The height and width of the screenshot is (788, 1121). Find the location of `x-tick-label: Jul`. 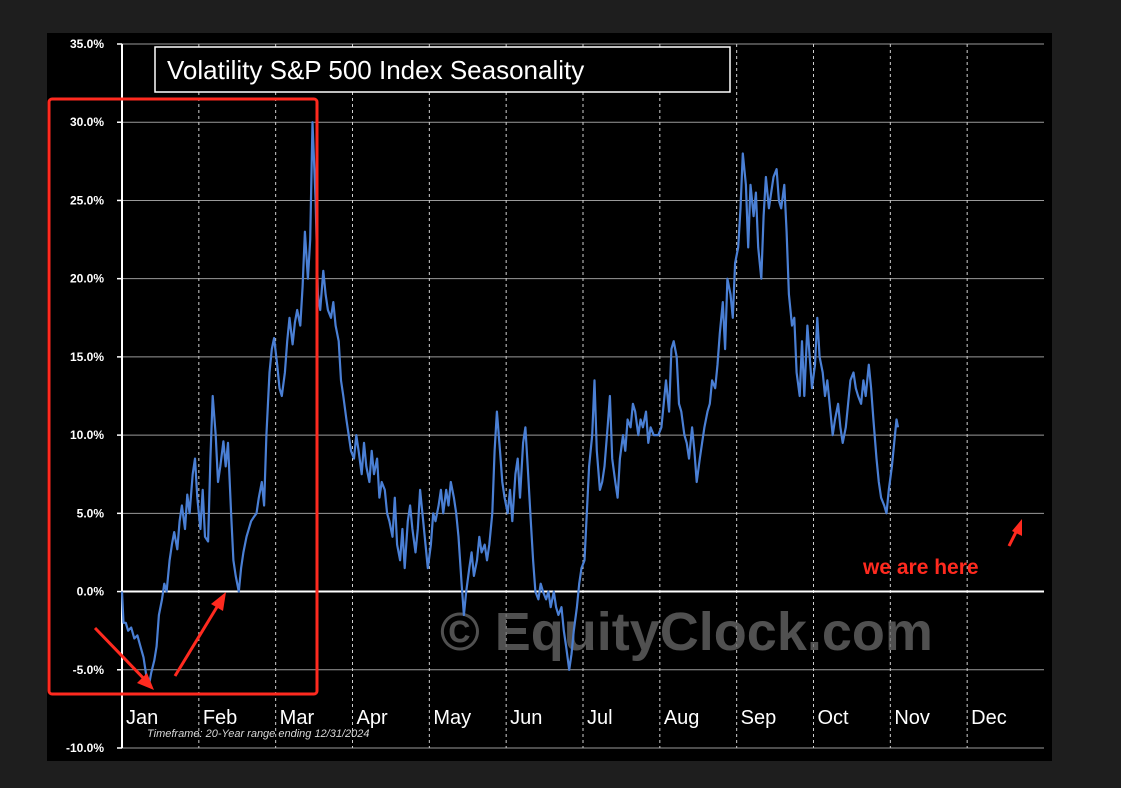

x-tick-label: Jul is located at coordinates (600, 718).